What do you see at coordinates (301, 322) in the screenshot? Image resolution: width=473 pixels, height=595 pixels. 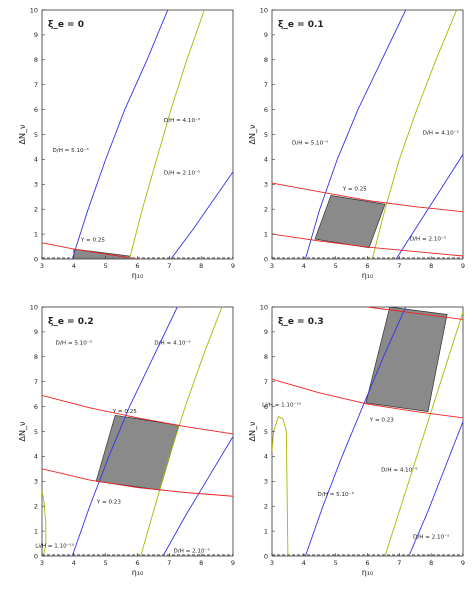 I see `panel-label: ξ_e = 0.3` at bounding box center [301, 322].